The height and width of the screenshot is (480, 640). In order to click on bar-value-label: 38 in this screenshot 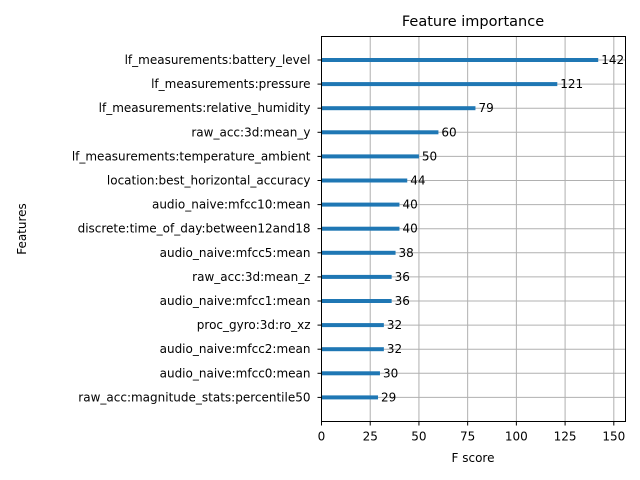, I will do `click(406, 253)`.